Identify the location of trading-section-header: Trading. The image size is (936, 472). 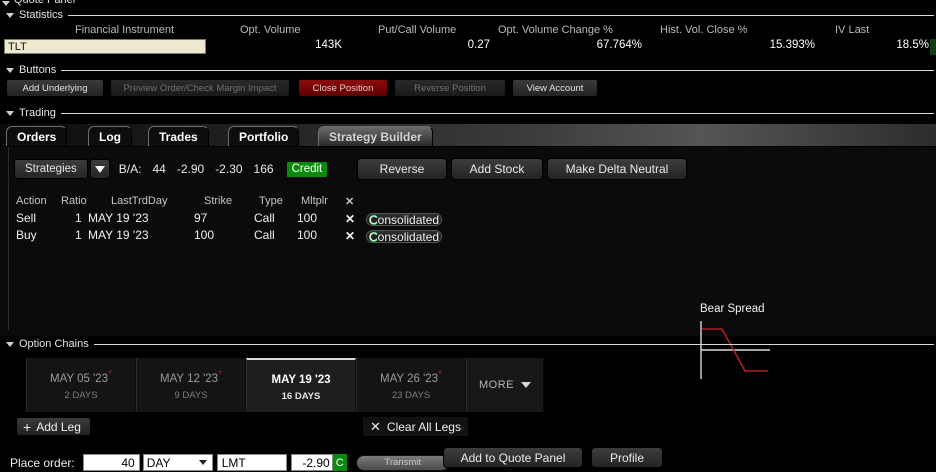
(468, 113).